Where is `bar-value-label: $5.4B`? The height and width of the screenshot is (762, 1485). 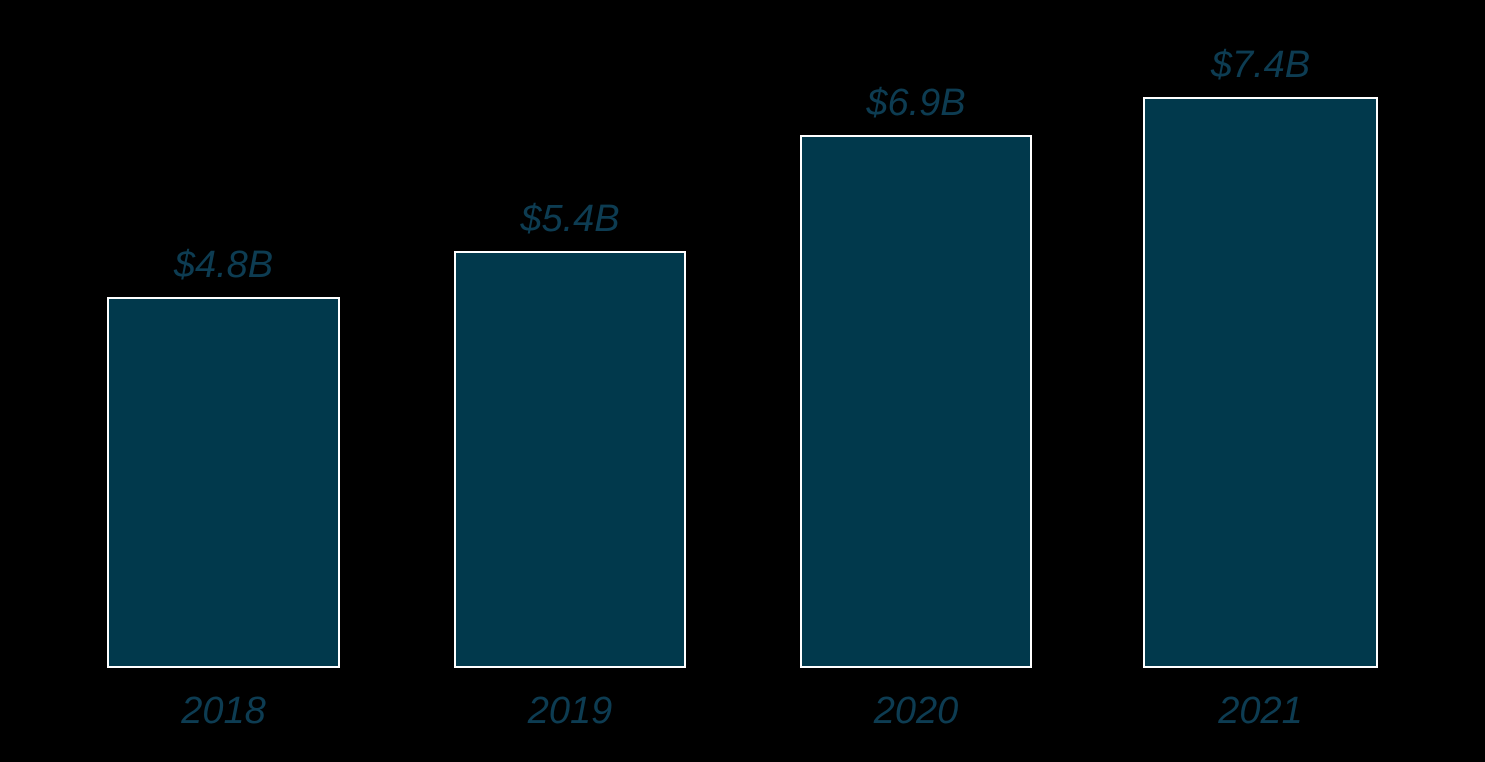 bar-value-label: $5.4B is located at coordinates (570, 219).